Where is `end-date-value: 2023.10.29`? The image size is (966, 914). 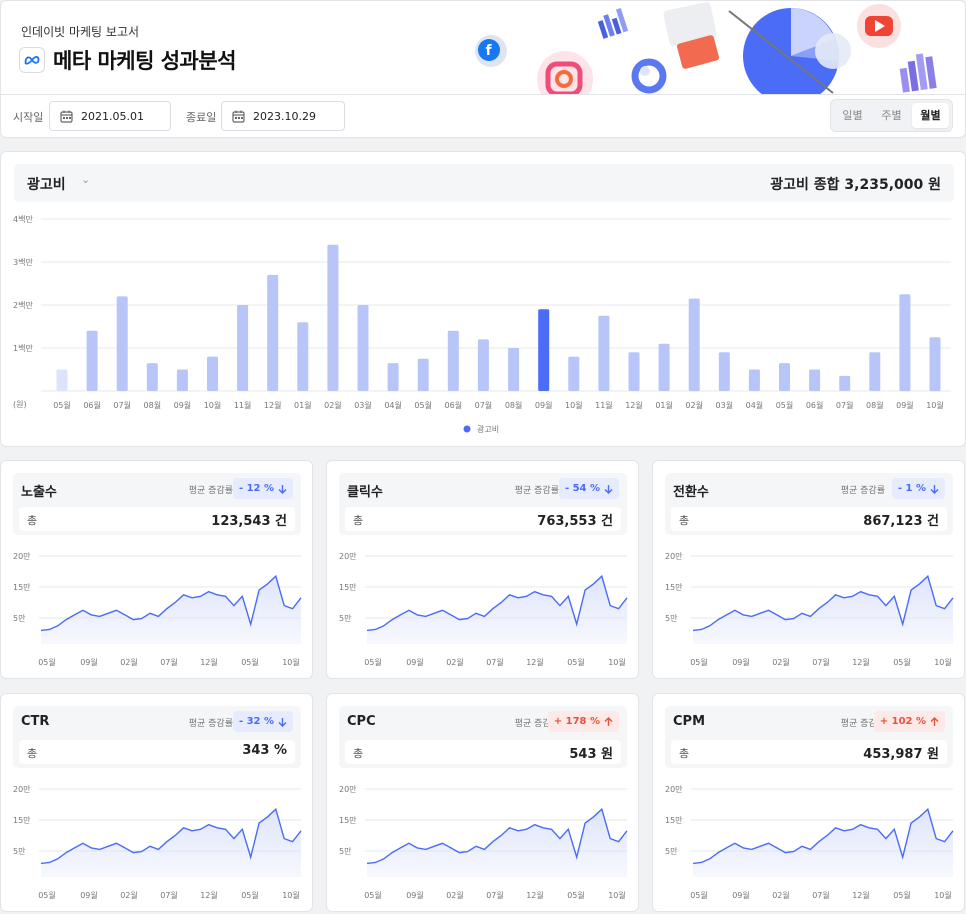 end-date-value: 2023.10.29 is located at coordinates (284, 116).